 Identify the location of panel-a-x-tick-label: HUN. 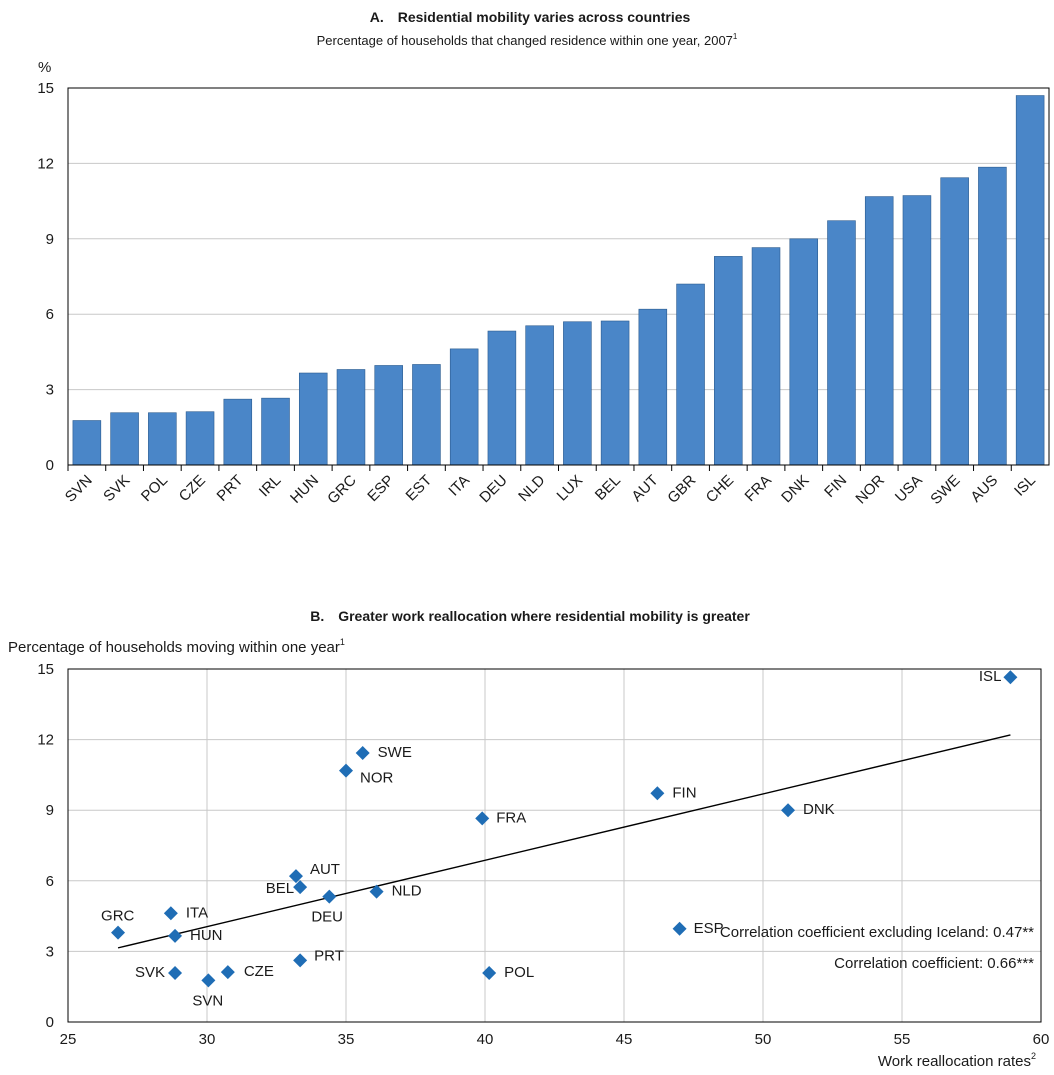
(304, 489).